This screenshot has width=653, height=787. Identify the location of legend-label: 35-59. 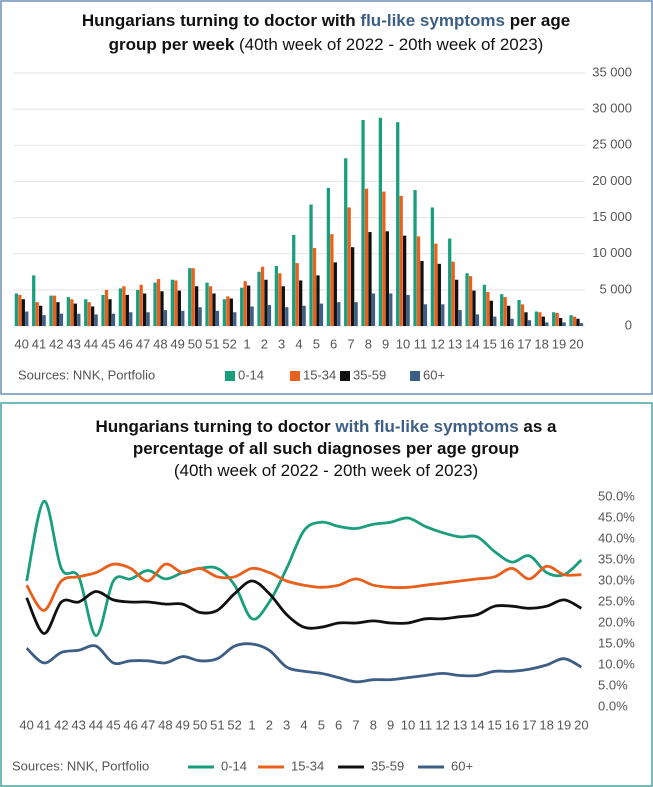
(369, 374).